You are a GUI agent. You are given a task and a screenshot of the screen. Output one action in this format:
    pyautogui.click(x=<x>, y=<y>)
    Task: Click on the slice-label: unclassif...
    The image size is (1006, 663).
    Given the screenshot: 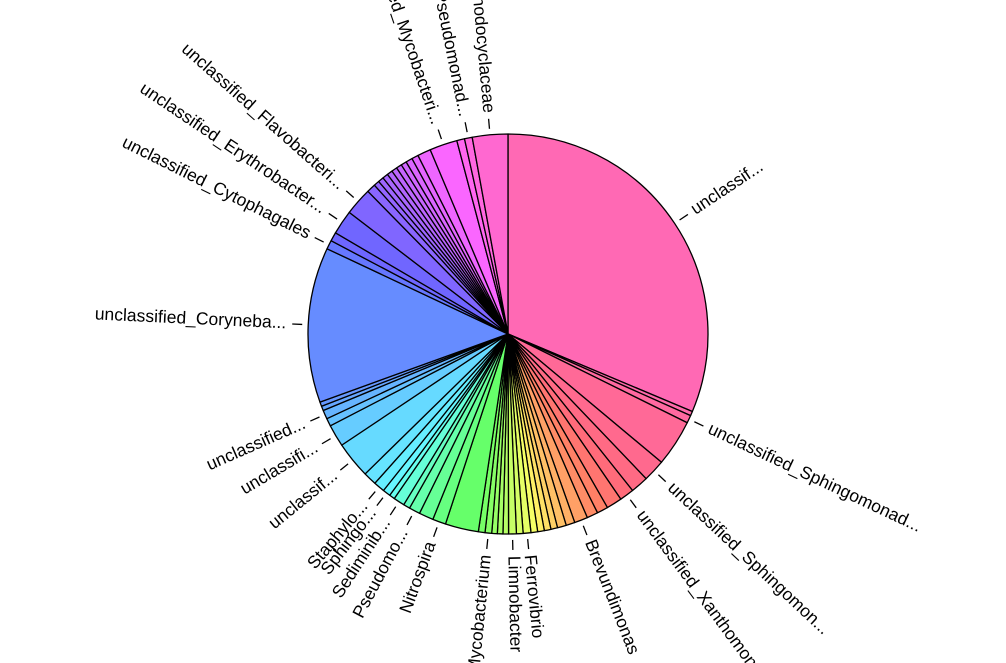 What is the action you would take?
    pyautogui.click(x=727, y=187)
    